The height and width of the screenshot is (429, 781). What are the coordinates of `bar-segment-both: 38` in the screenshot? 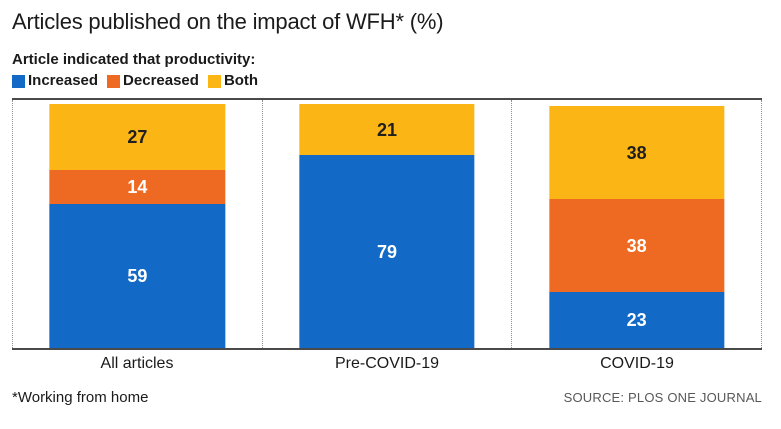 It's located at (637, 153).